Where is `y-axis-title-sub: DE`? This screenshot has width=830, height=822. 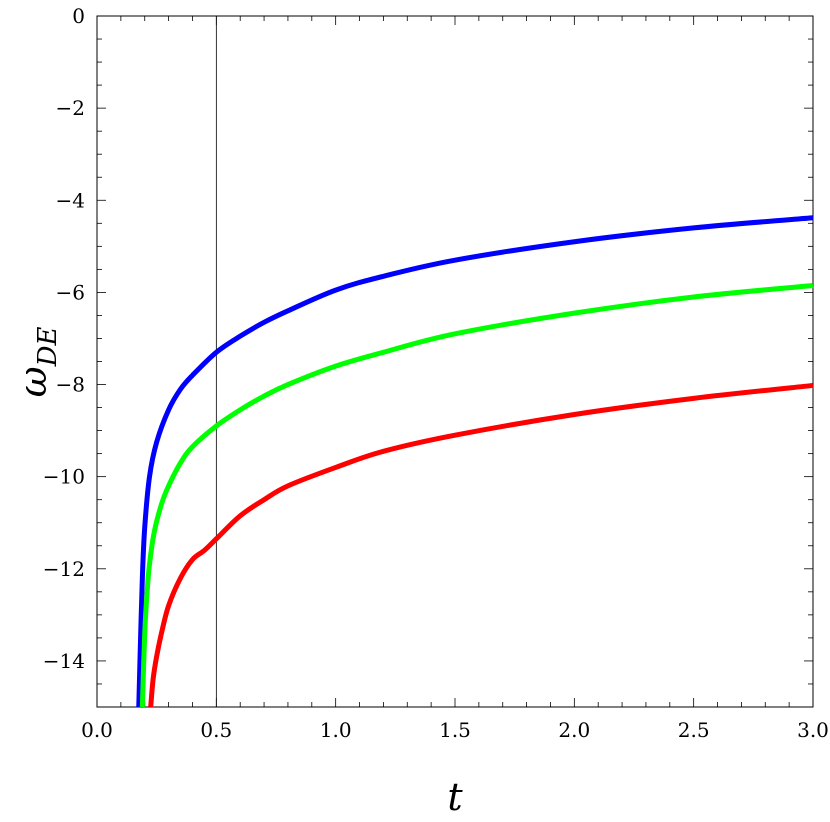
y-axis-title-sub: DE is located at coordinates (48, 347).